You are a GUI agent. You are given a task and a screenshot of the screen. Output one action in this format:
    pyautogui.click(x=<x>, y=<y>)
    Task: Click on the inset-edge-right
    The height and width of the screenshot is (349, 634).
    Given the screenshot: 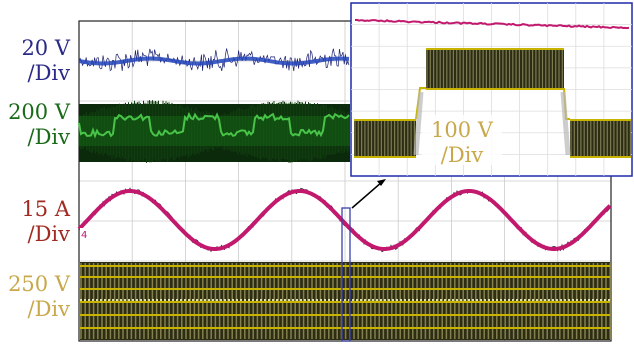 What is the action you would take?
    pyautogui.click(x=565, y=123)
    